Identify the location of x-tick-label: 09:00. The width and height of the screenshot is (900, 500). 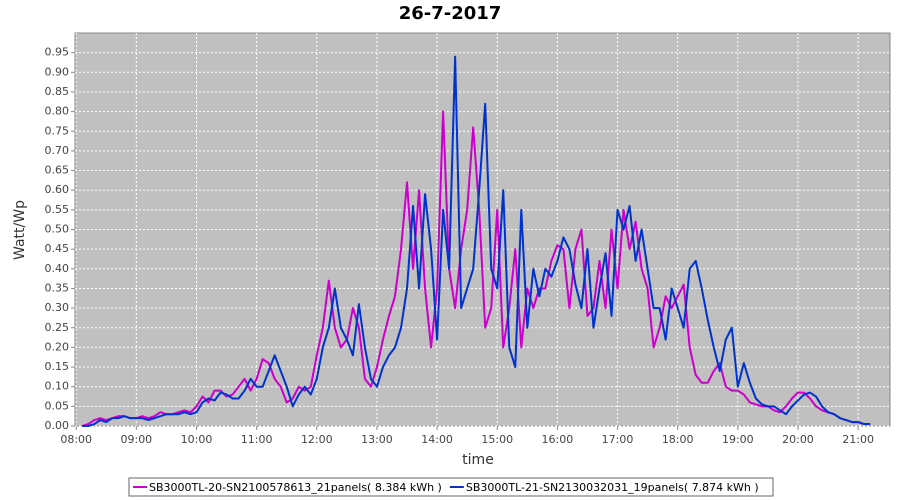
(136, 439).